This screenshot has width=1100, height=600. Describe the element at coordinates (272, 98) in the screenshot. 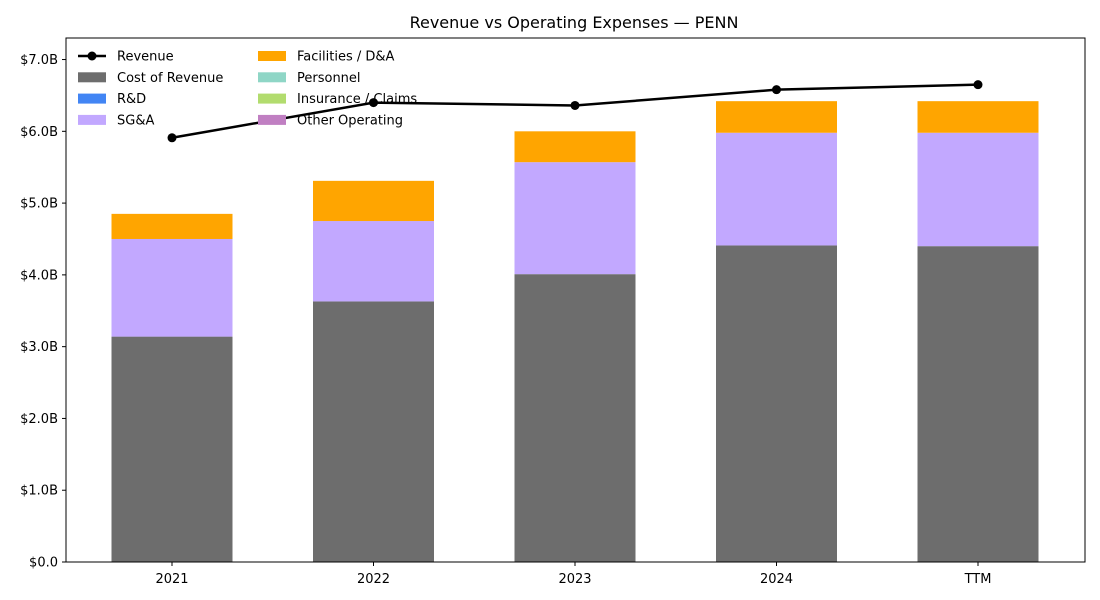

I see `legend-swatch-insurance-claims` at that location.